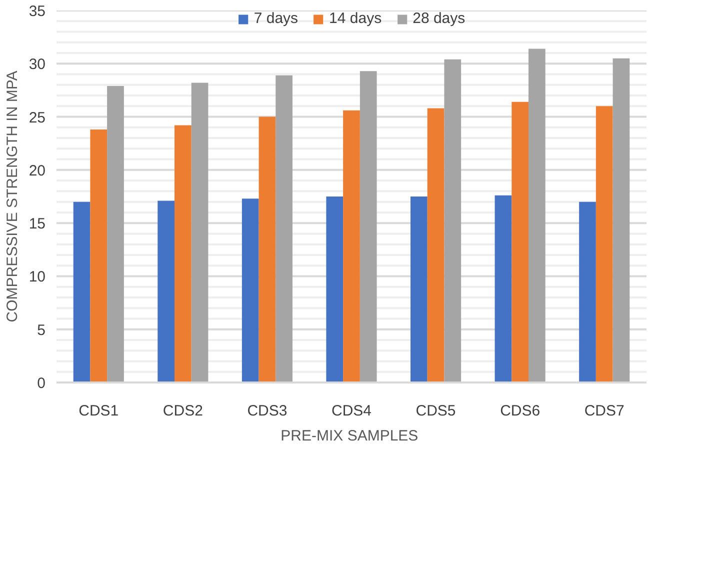 This screenshot has height=571, width=722. Describe the element at coordinates (41, 330) in the screenshot. I see `y-tick-label: 5` at that location.